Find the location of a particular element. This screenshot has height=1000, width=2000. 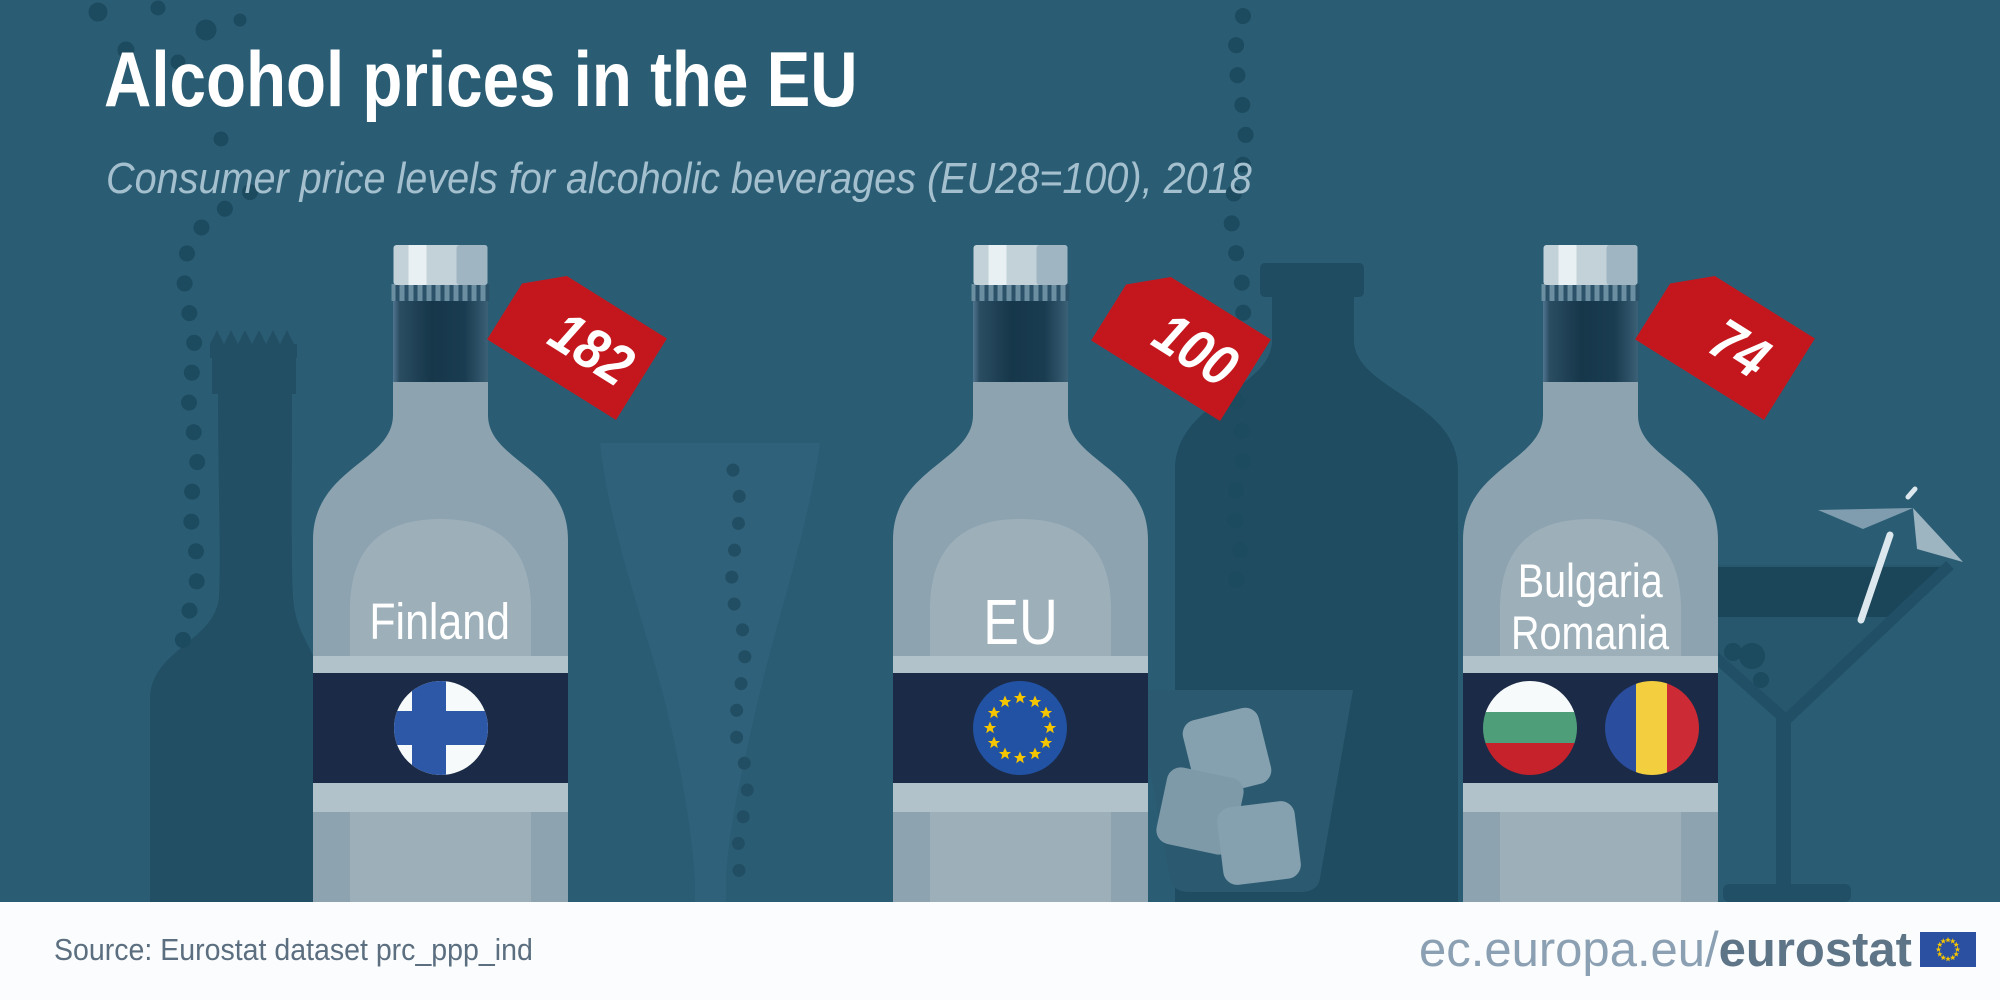

tumbler-glass-icon is located at coordinates (1244, 791).